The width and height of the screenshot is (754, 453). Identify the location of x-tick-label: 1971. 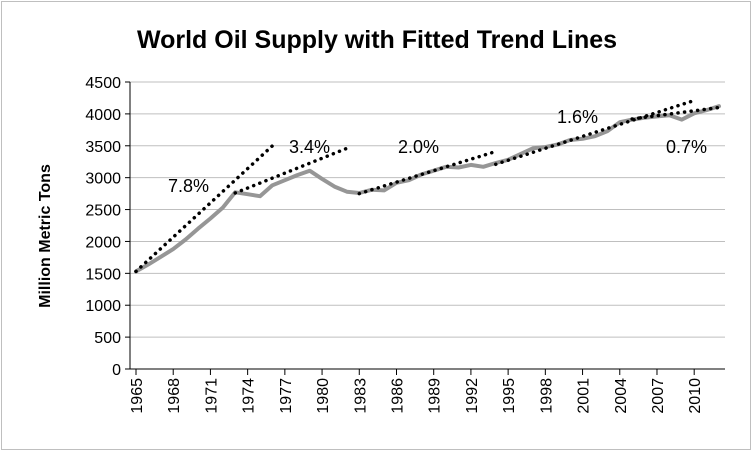
(211, 396).